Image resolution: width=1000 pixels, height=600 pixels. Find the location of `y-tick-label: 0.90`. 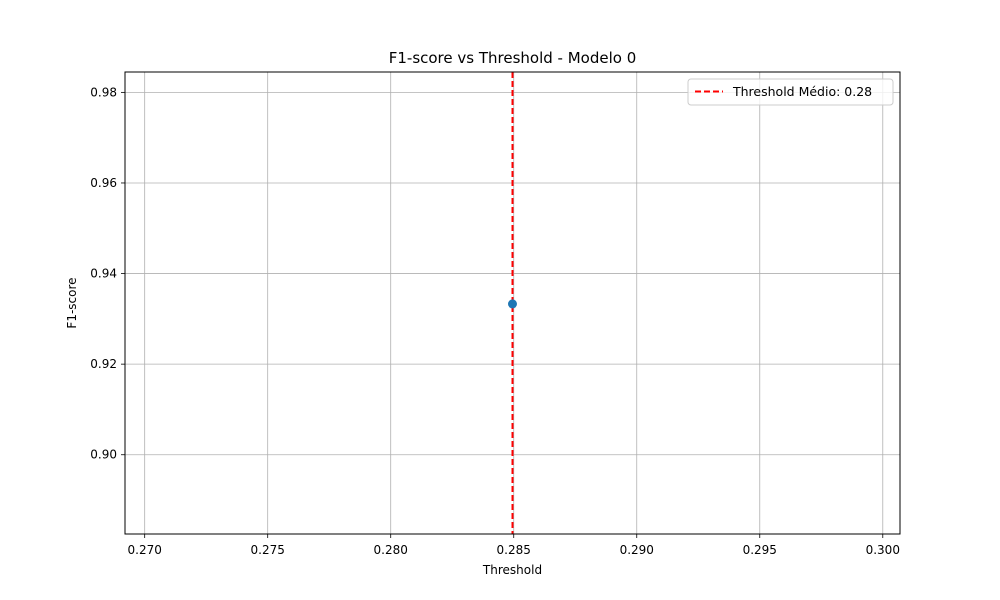

y-tick-label: 0.90 is located at coordinates (103, 455).